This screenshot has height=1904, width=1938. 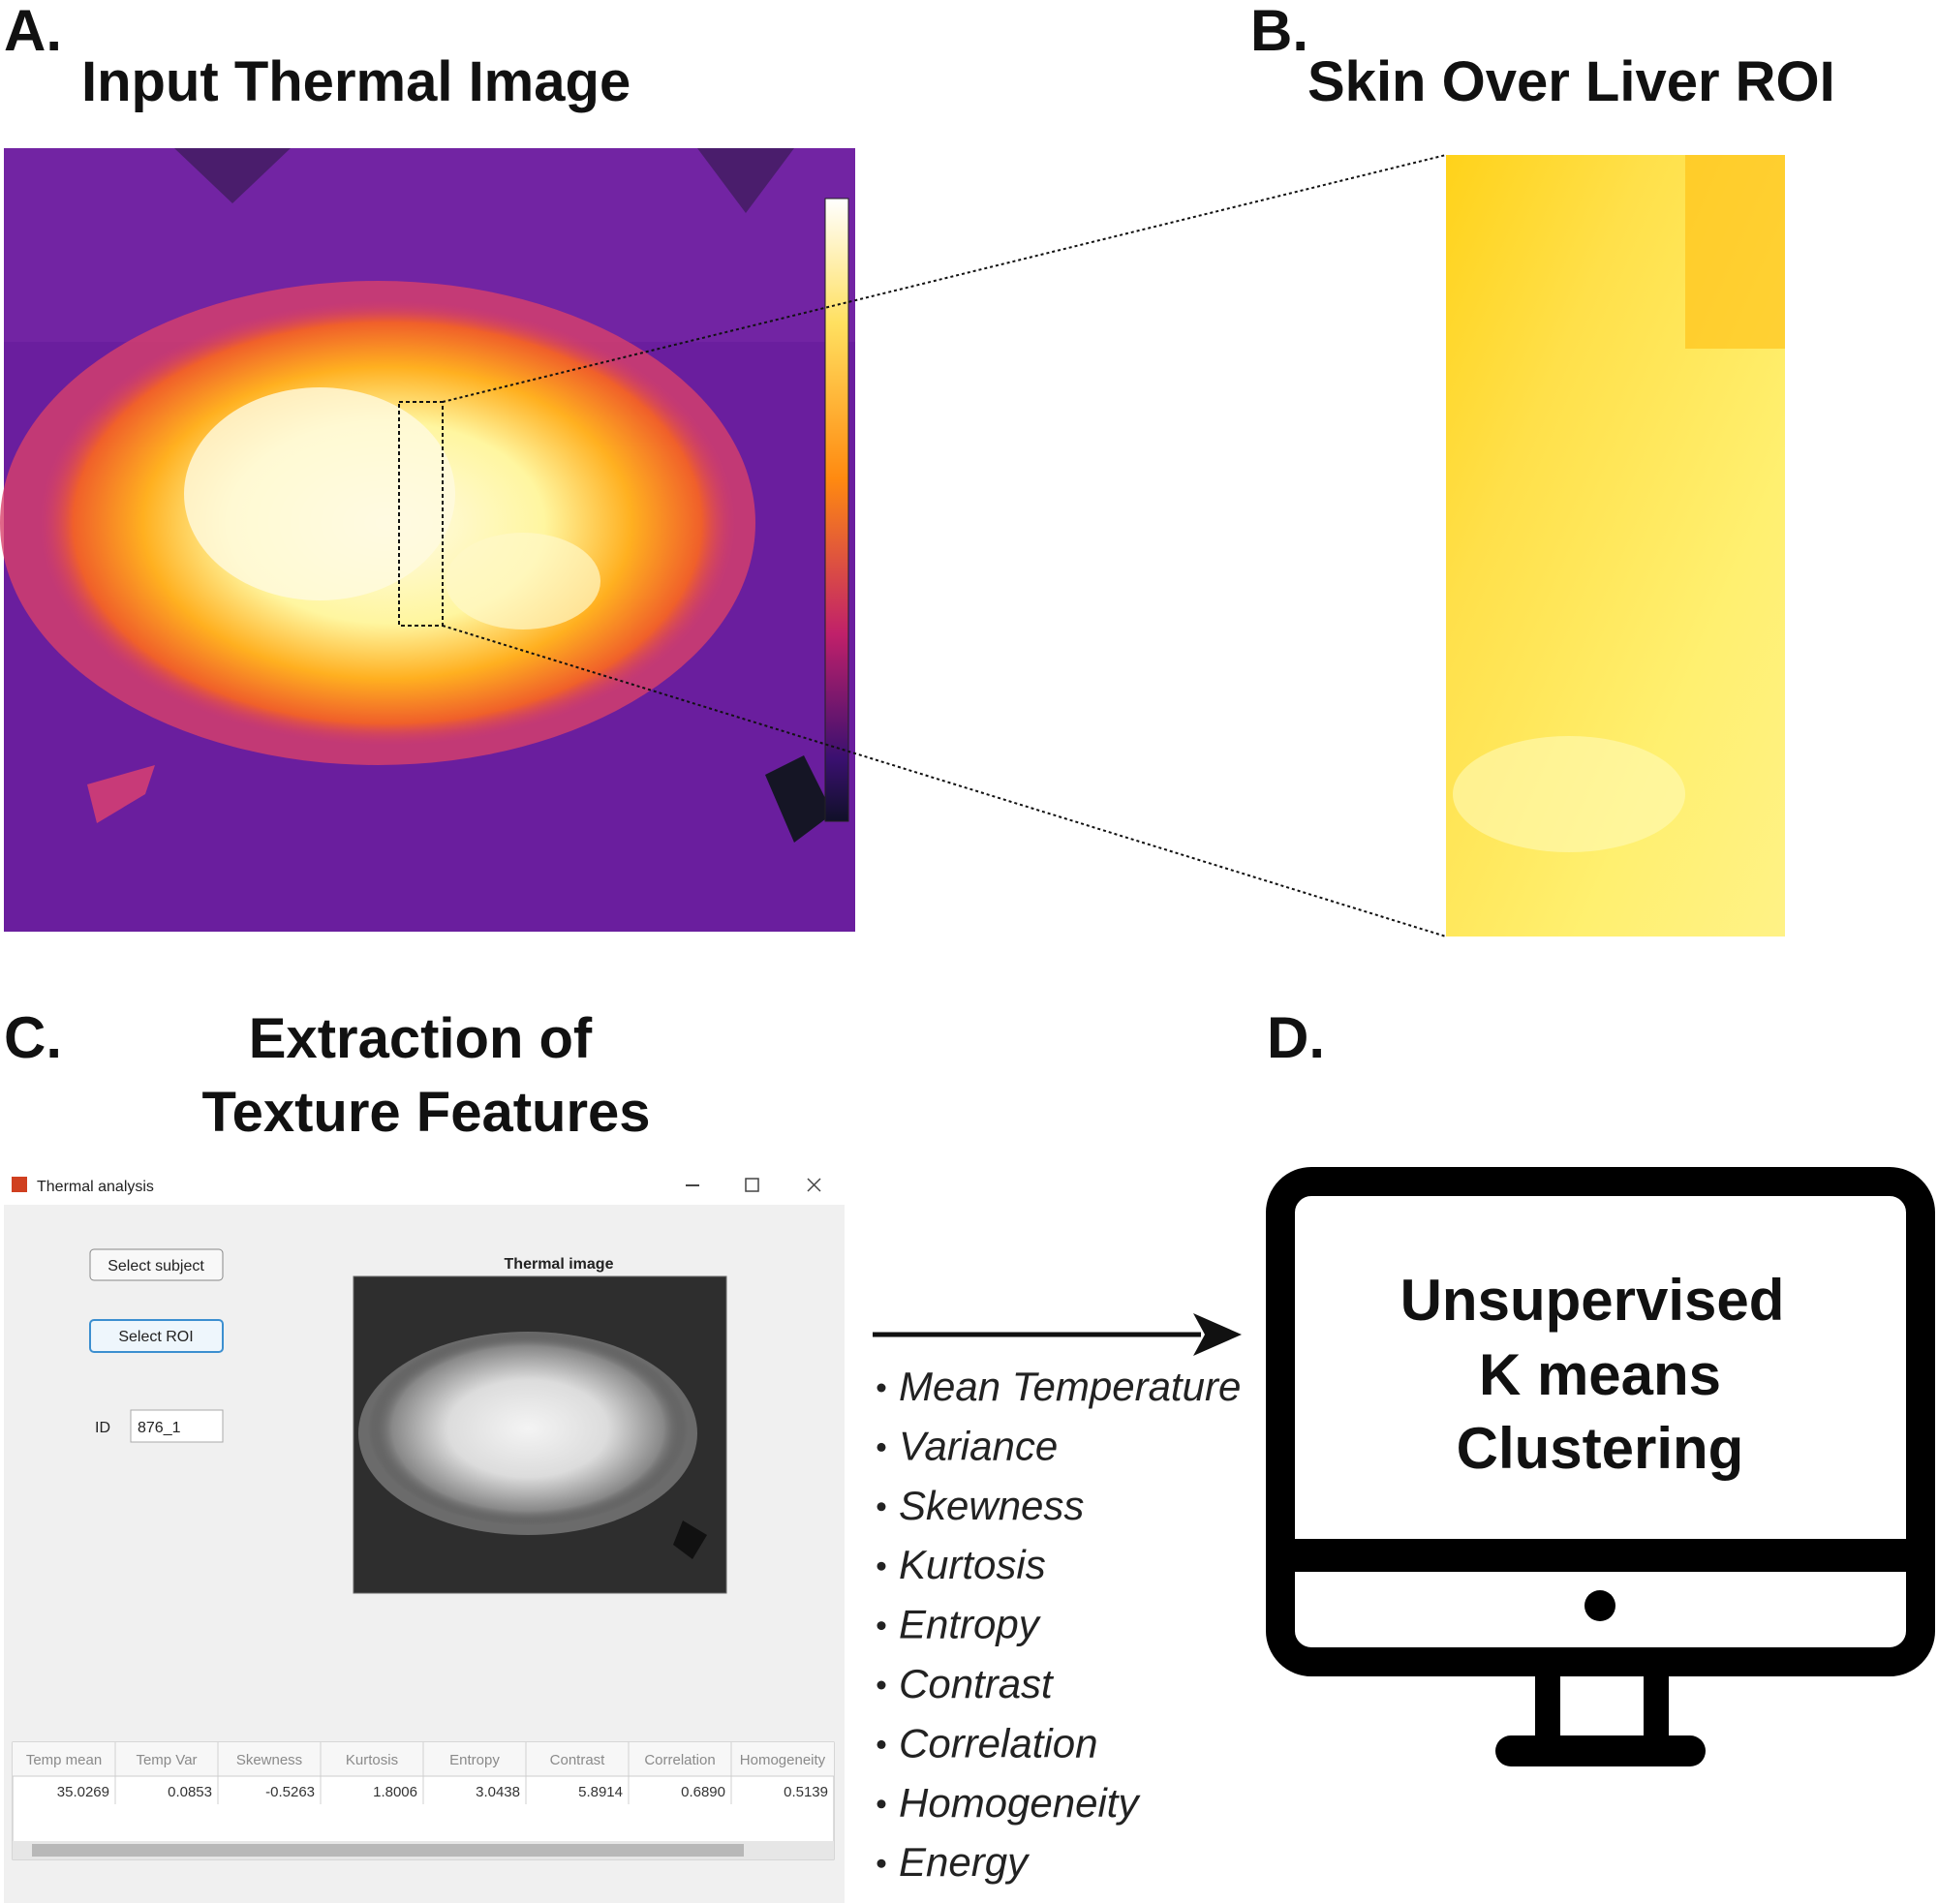 What do you see at coordinates (356, 82) in the screenshot?
I see `panel-title: Input Thermal Image` at bounding box center [356, 82].